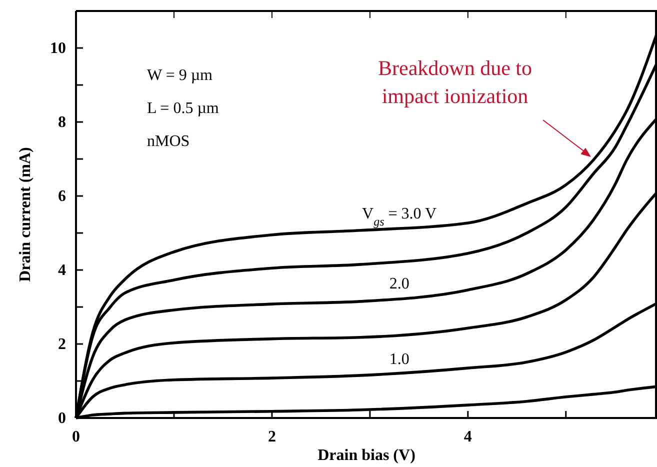 The image size is (657, 467). I want to click on series-label: 1.0, so click(399, 359).